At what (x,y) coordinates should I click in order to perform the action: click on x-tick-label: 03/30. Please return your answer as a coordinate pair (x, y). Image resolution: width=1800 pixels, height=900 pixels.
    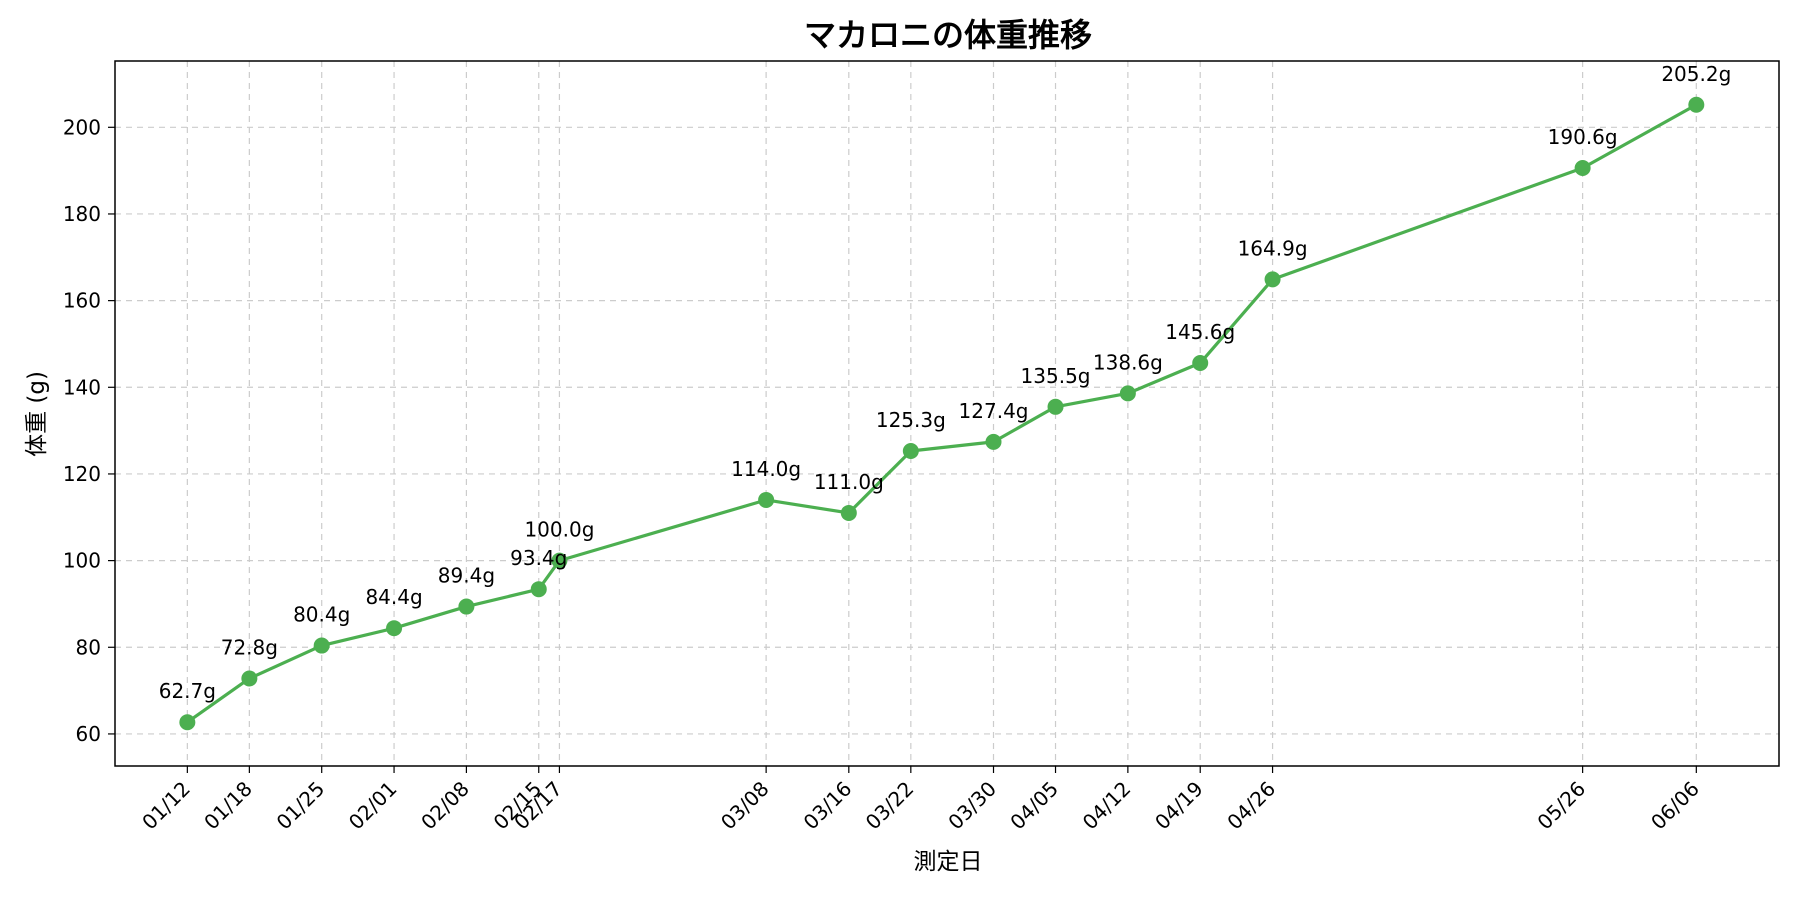
    Looking at the image, I should click on (972, 806).